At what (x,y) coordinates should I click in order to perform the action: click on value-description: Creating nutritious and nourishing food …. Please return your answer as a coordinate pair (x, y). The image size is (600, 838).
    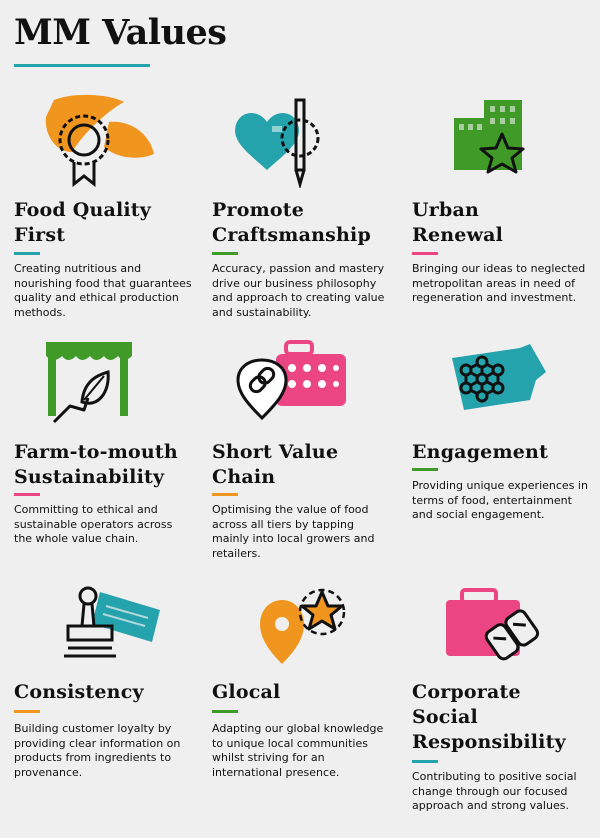
    Looking at the image, I should click on (103, 290).